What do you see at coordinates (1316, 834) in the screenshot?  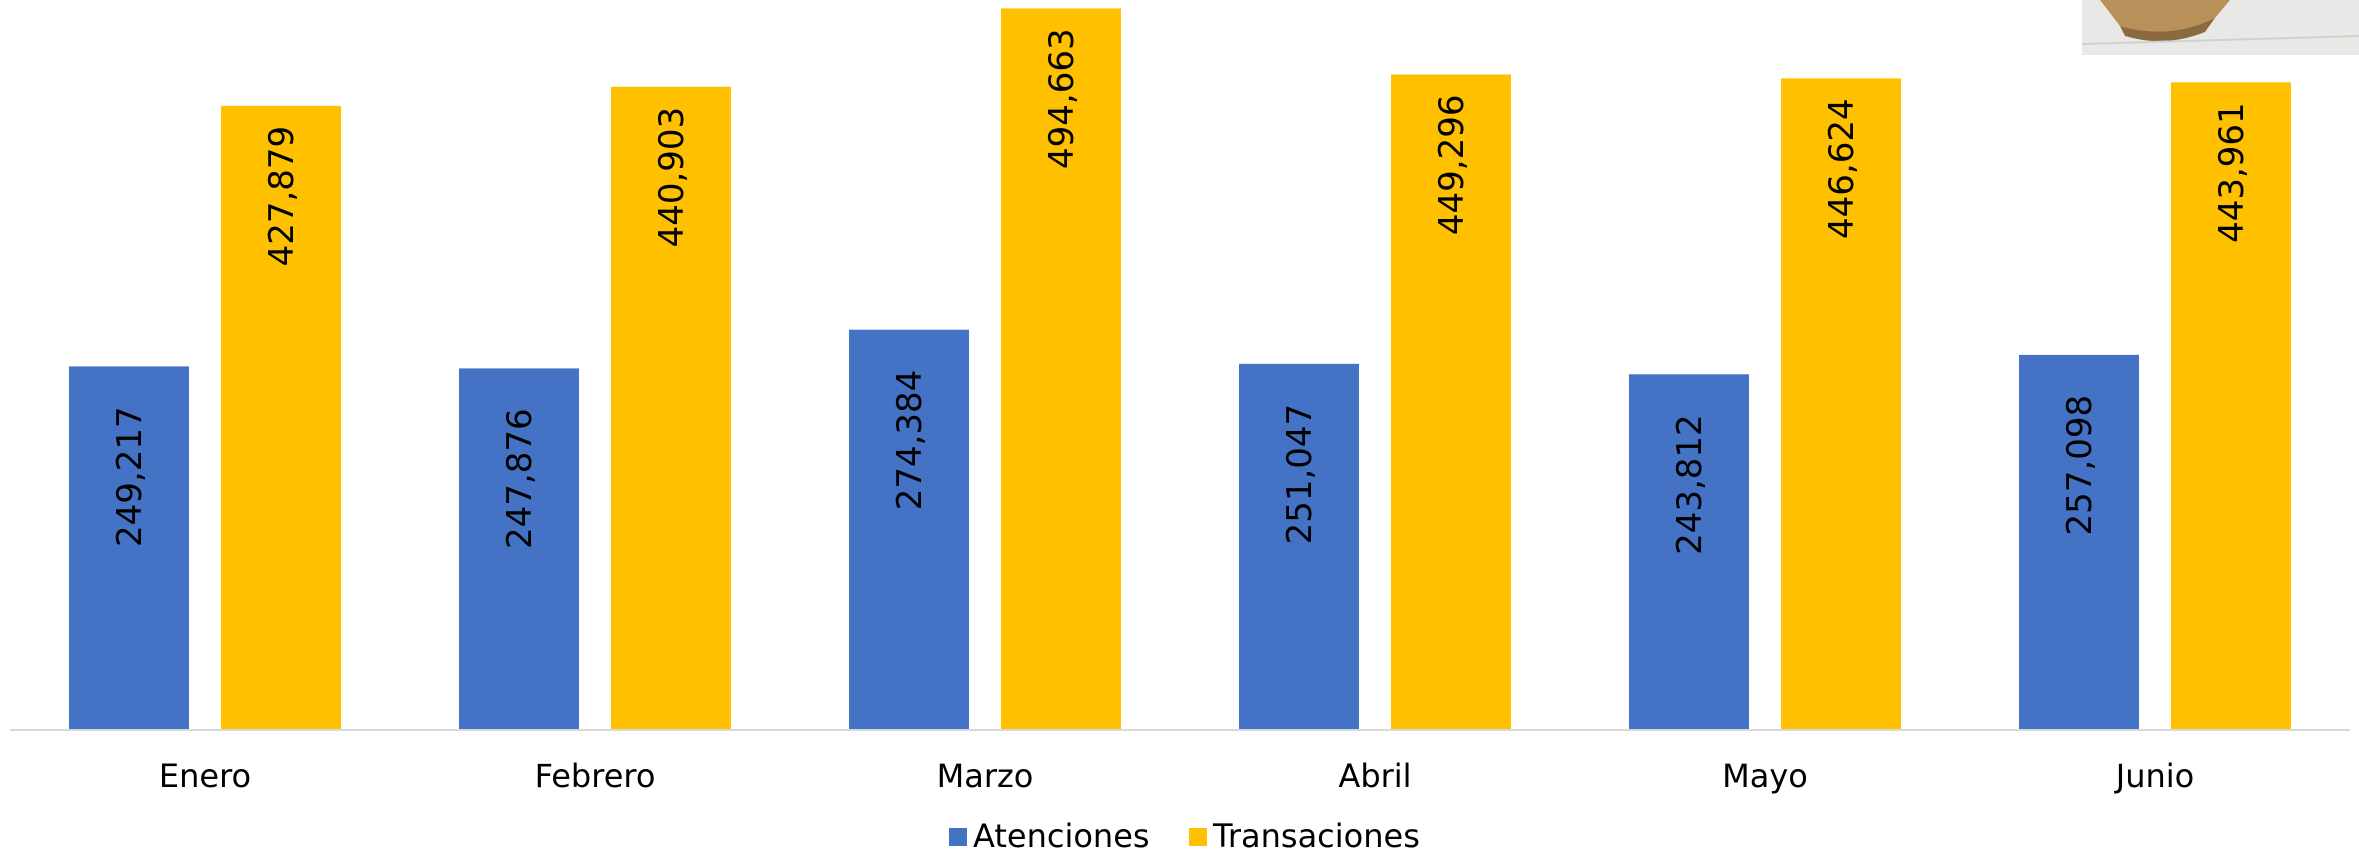 I see `legend-label-transaciones: Transaciones` at bounding box center [1316, 834].